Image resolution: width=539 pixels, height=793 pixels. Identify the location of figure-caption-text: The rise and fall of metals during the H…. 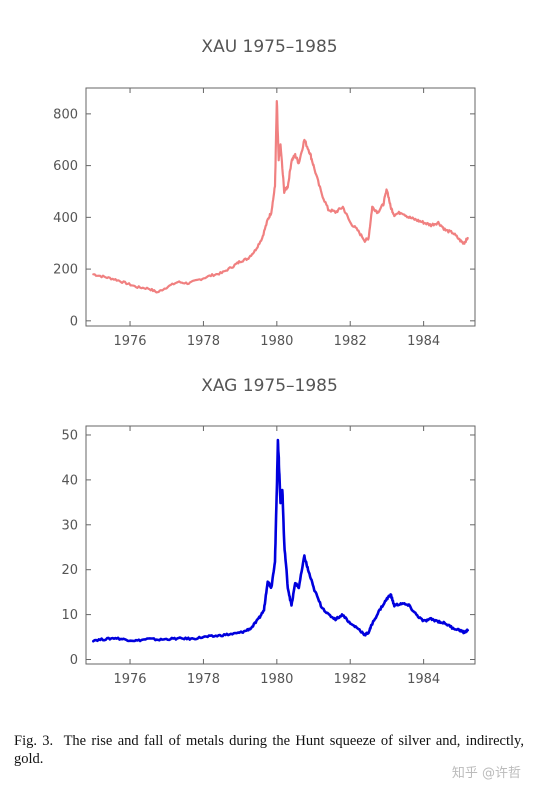
(269, 750).